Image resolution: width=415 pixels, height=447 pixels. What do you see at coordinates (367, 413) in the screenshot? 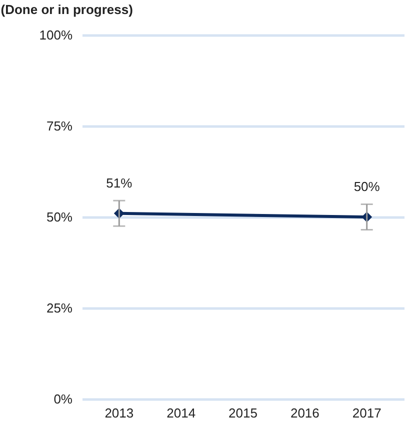
I see `x-tick-label: 2017` at bounding box center [367, 413].